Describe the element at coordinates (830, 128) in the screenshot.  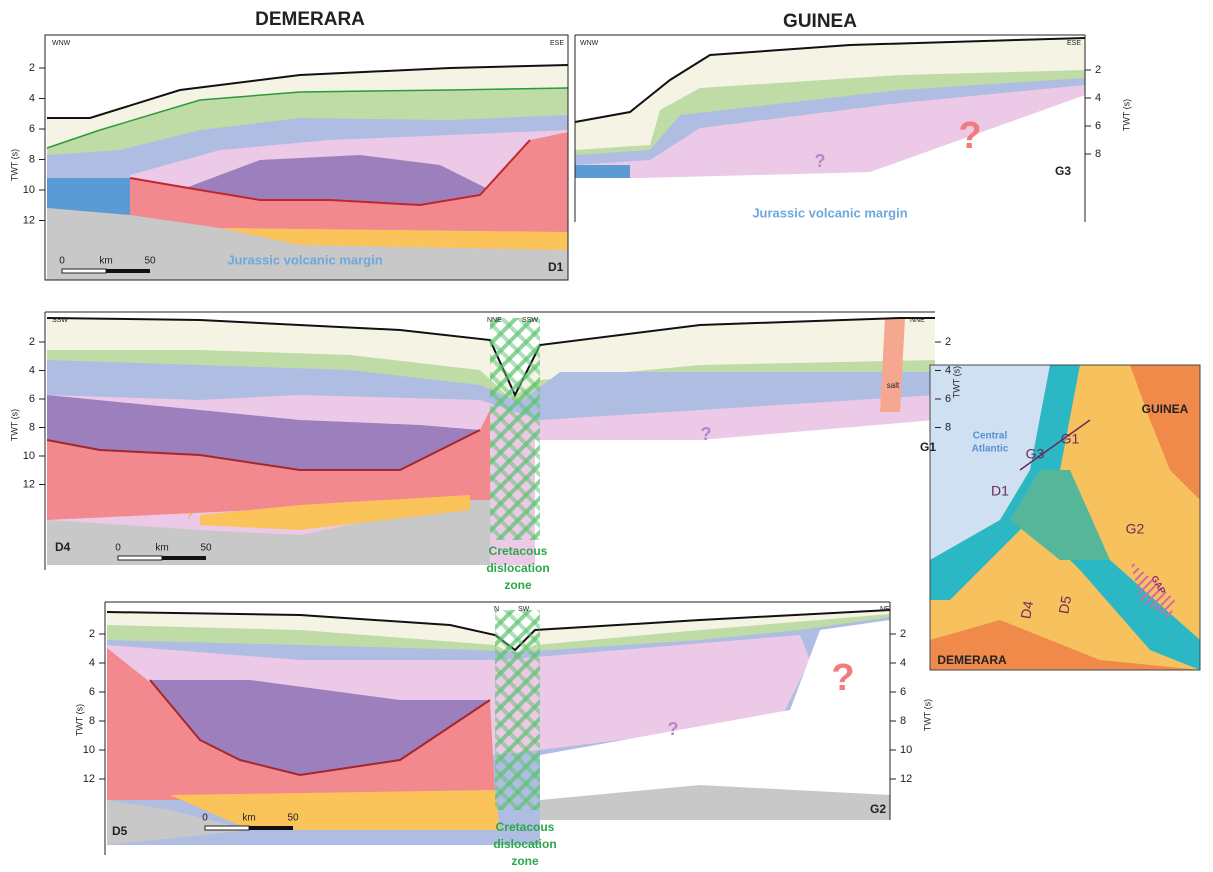
I see `section-g3` at that location.